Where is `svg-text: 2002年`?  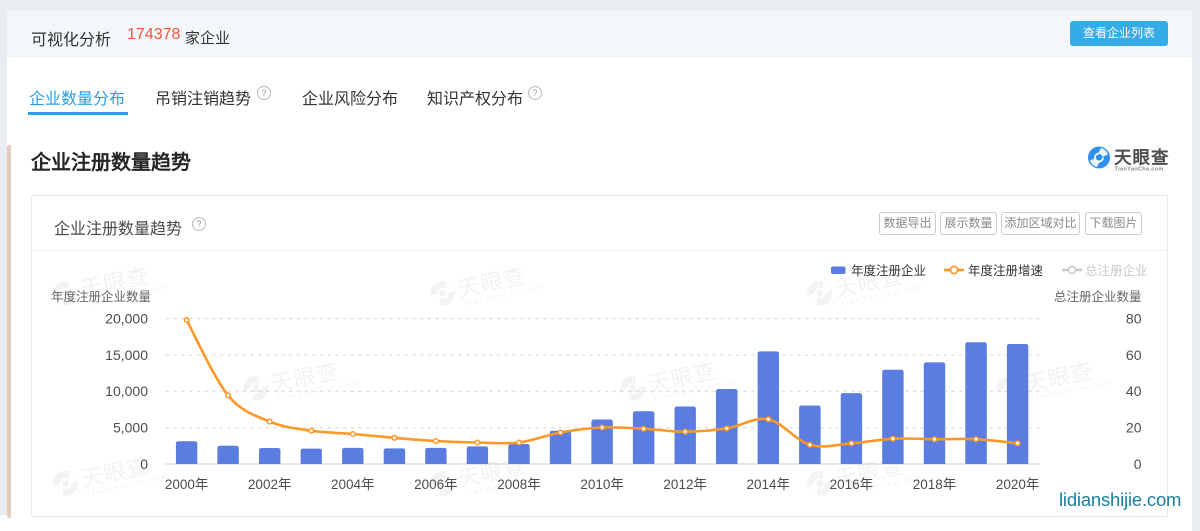 svg-text: 2002年 is located at coordinates (270, 484).